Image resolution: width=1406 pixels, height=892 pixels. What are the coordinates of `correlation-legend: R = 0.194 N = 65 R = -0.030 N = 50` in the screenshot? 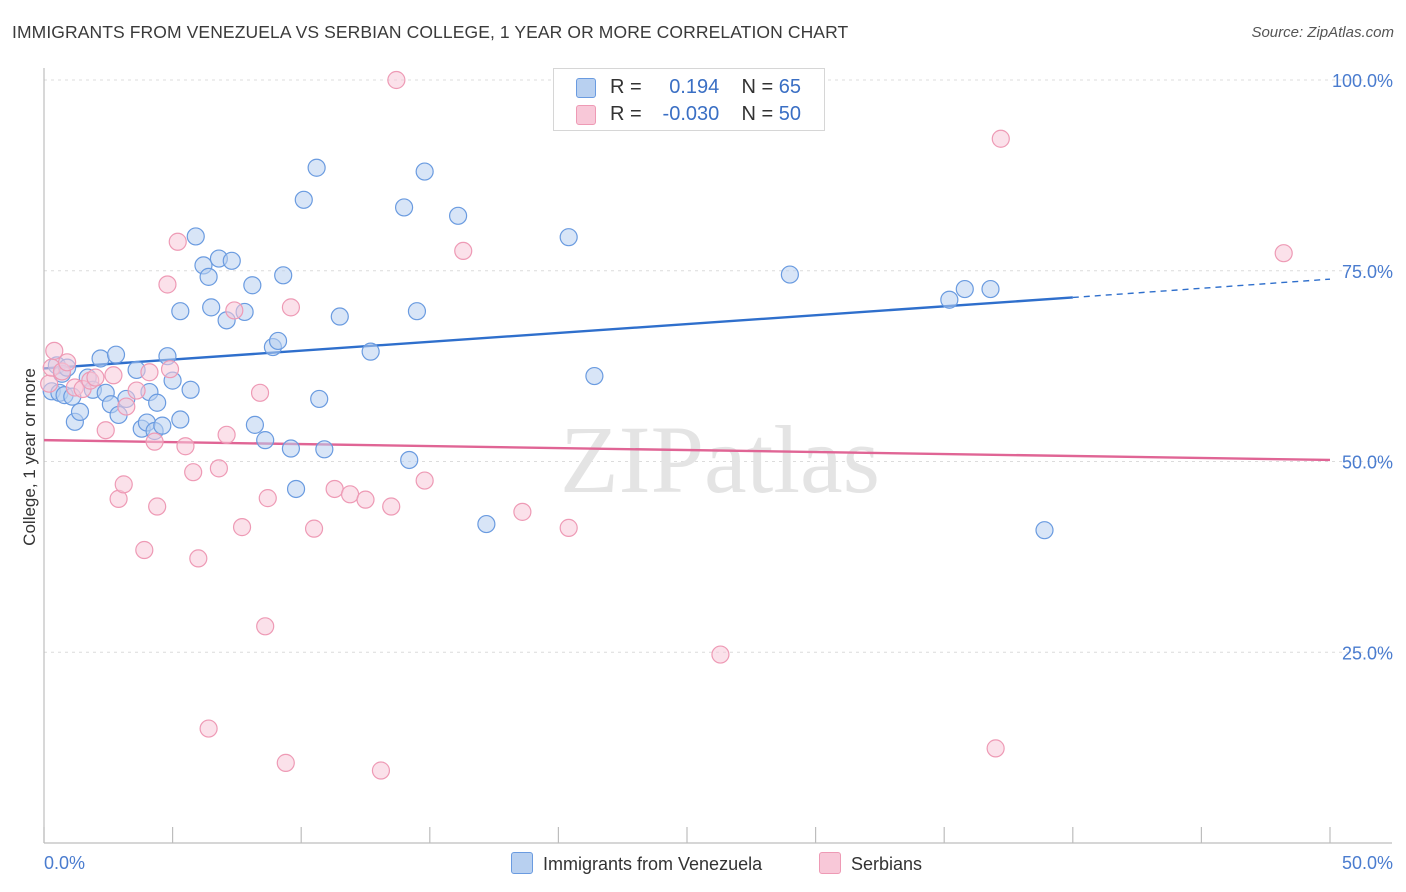 It's located at (689, 99).